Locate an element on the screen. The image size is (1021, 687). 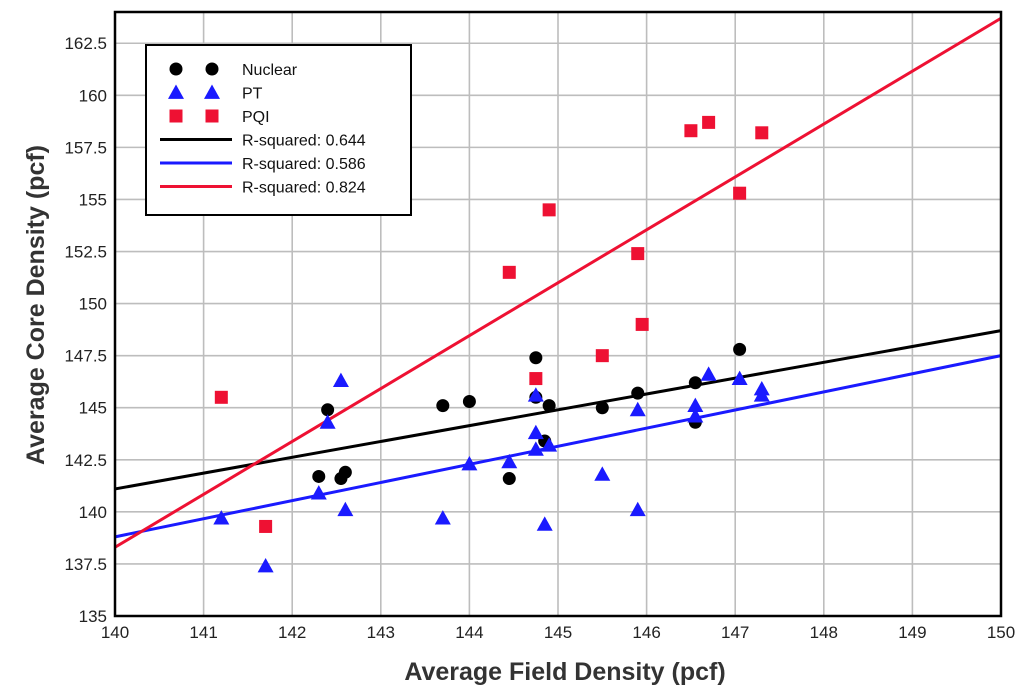
legend-label: PT is located at coordinates (252, 94).